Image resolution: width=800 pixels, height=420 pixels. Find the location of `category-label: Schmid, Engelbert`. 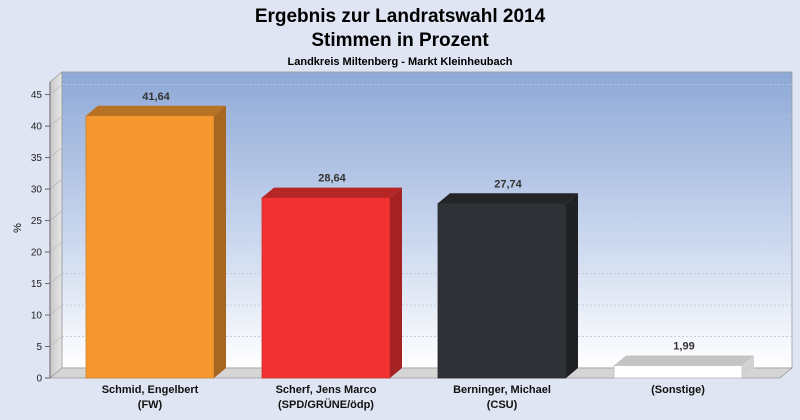

category-label: Schmid, Engelbert is located at coordinates (150, 390).